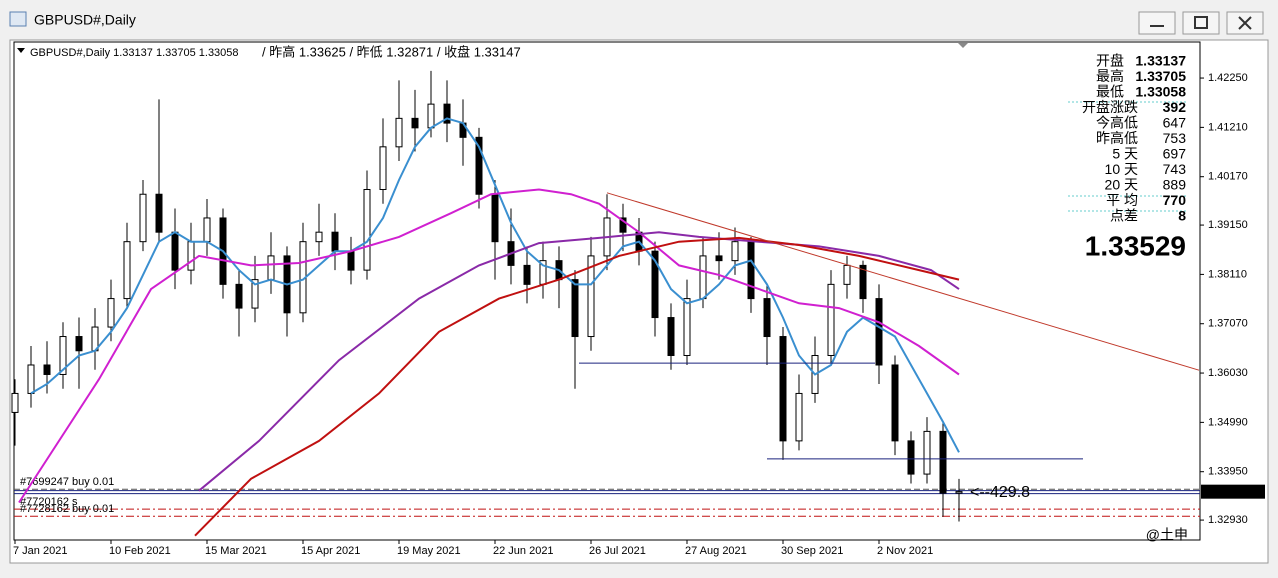  What do you see at coordinates (1160, 92) in the screenshot?
I see `stat-value: 1.33058` at bounding box center [1160, 92].